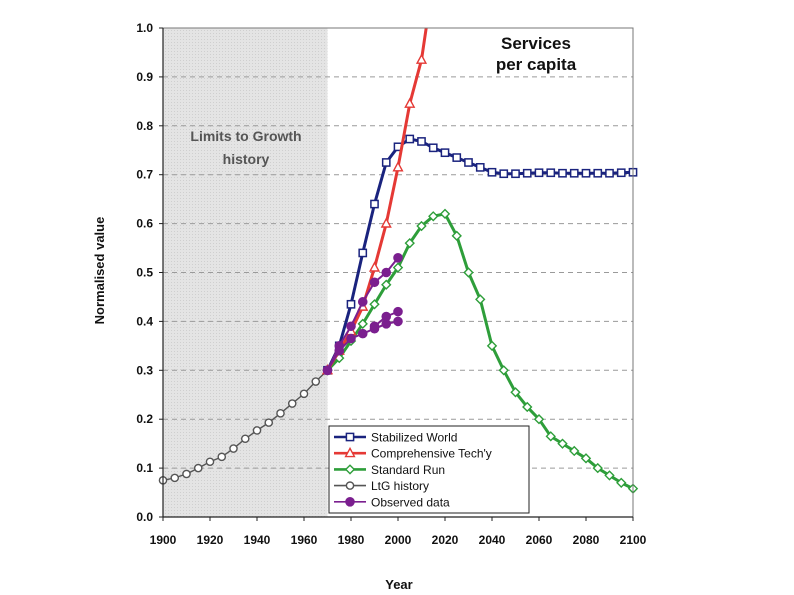  Describe the element at coordinates (539, 540) in the screenshot. I see `x-tick-label-8: 2060` at that location.